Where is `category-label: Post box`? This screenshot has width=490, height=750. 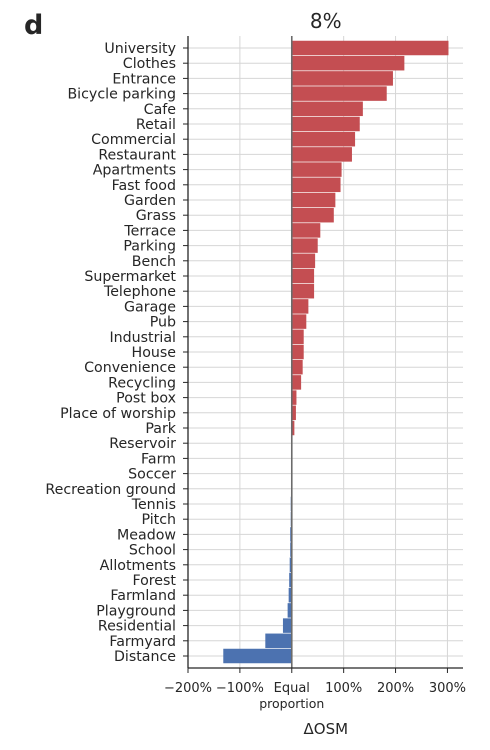 category-label: Post box is located at coordinates (146, 399).